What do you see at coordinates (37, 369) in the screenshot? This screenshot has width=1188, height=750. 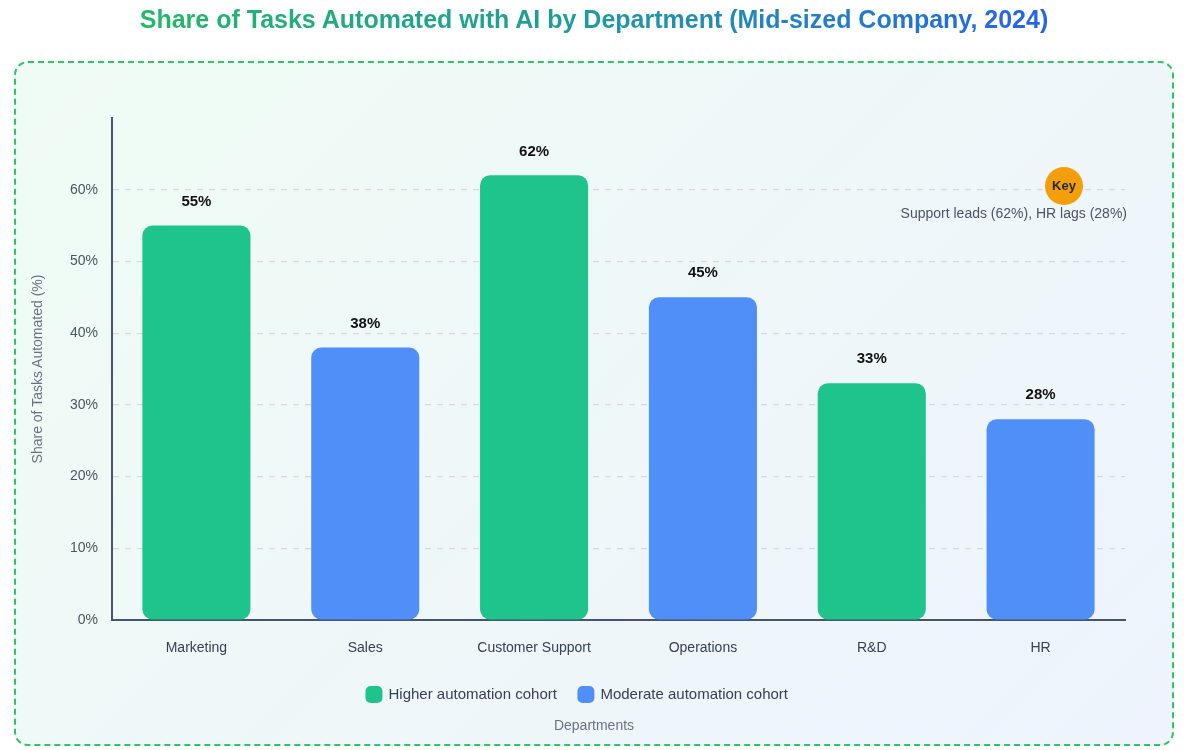 I see `y-axis-title: Share of Tasks Automated (%)` at bounding box center [37, 369].